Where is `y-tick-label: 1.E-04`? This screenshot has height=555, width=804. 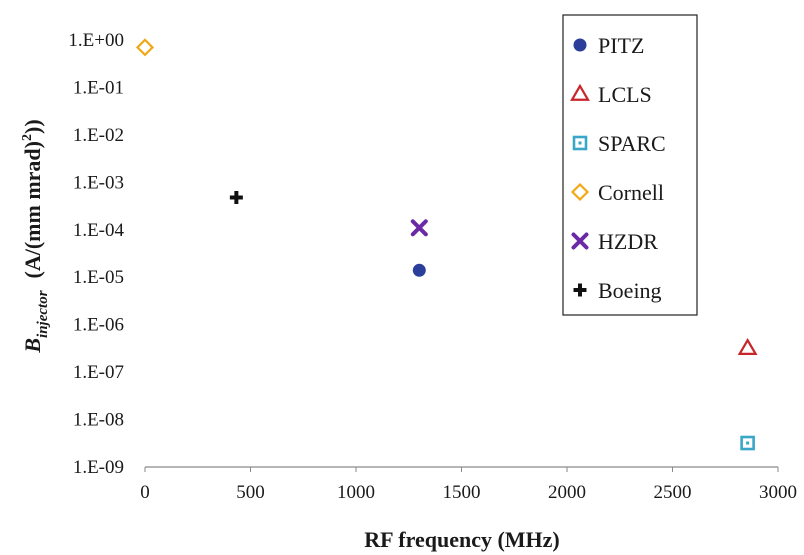
y-tick-label: 1.E-04 is located at coordinates (99, 230).